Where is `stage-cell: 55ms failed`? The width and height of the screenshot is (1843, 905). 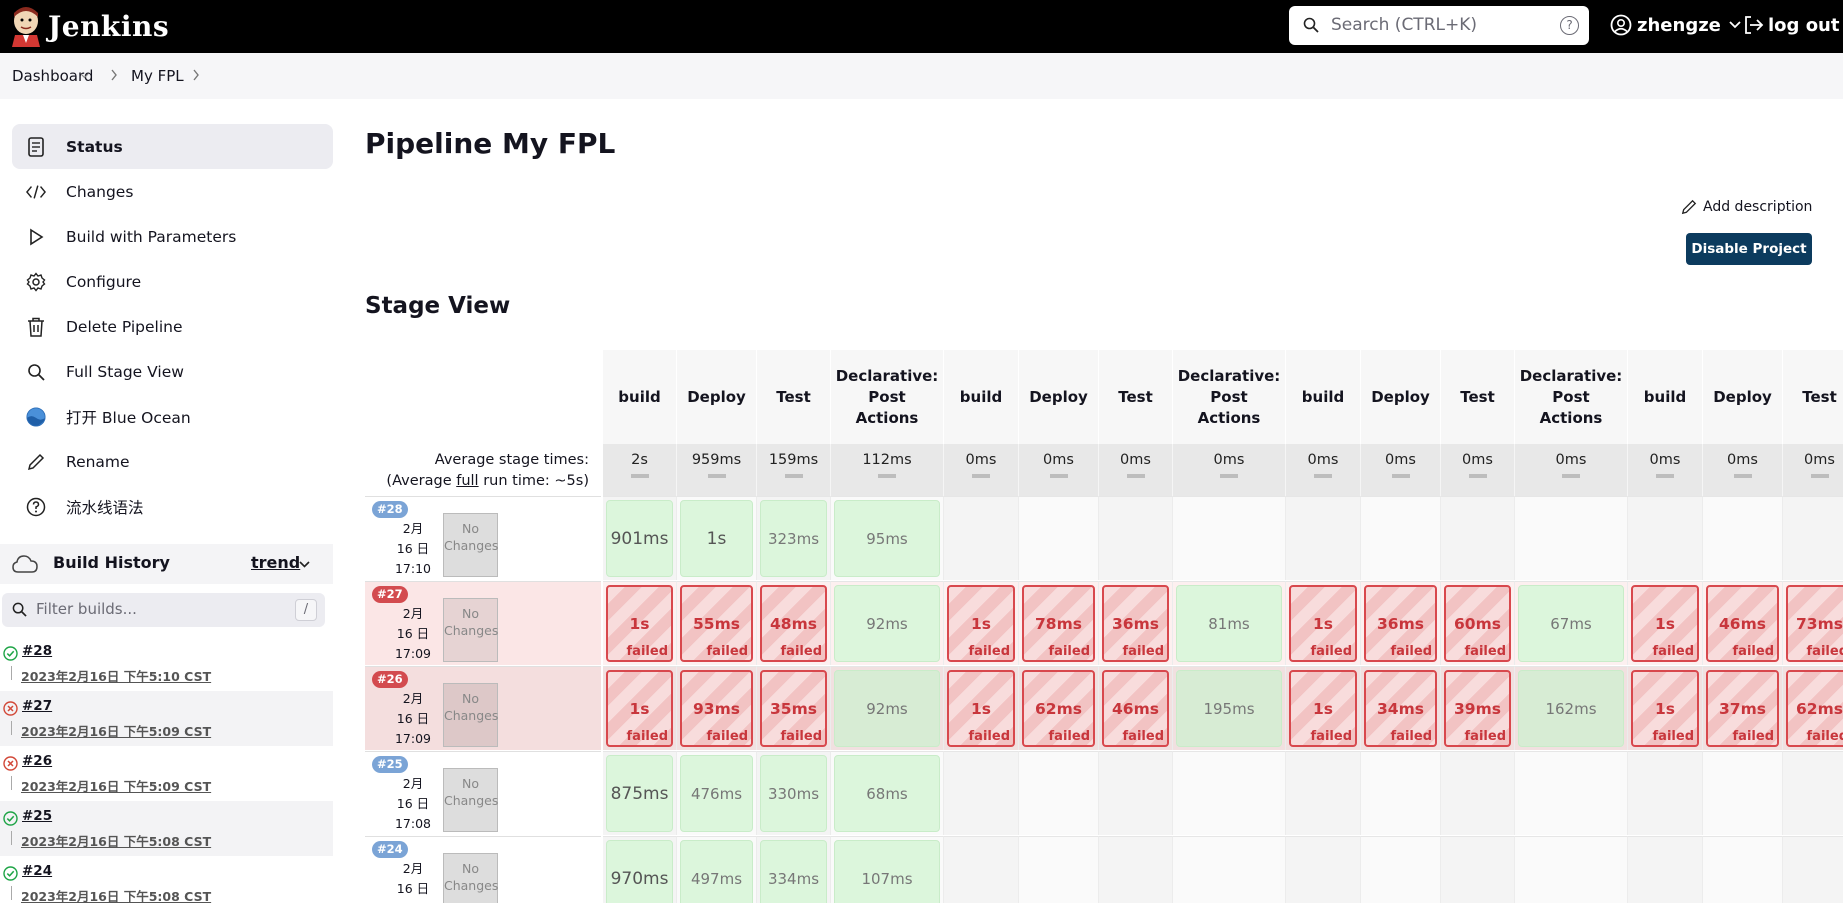
stage-cell: 55ms failed is located at coordinates (717, 623).